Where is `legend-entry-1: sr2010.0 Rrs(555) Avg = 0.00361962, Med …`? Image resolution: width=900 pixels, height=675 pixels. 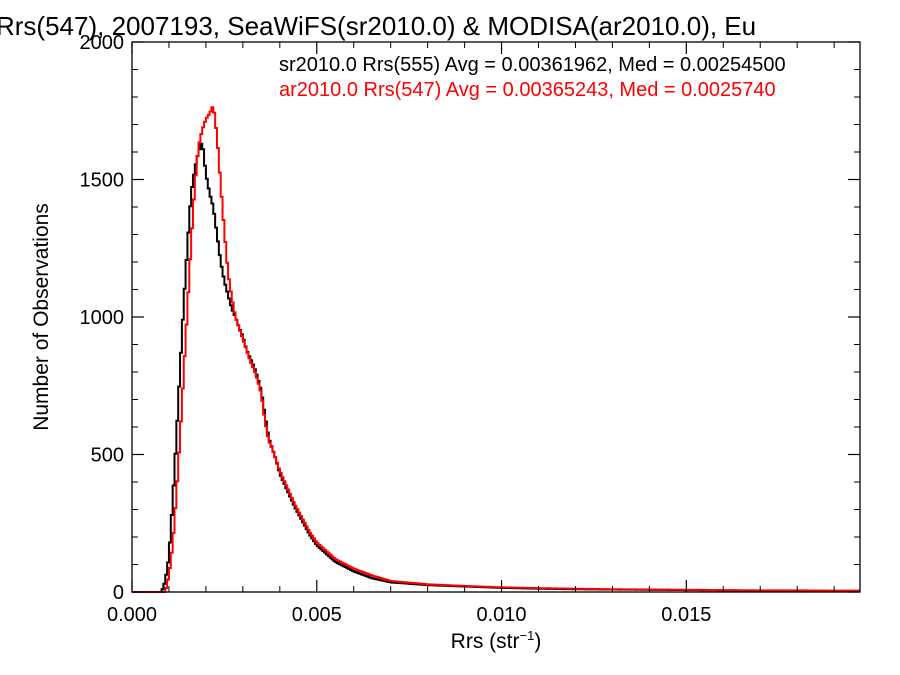 legend-entry-1: sr2010.0 Rrs(555) Avg = 0.00361962, Med … is located at coordinates (532, 65).